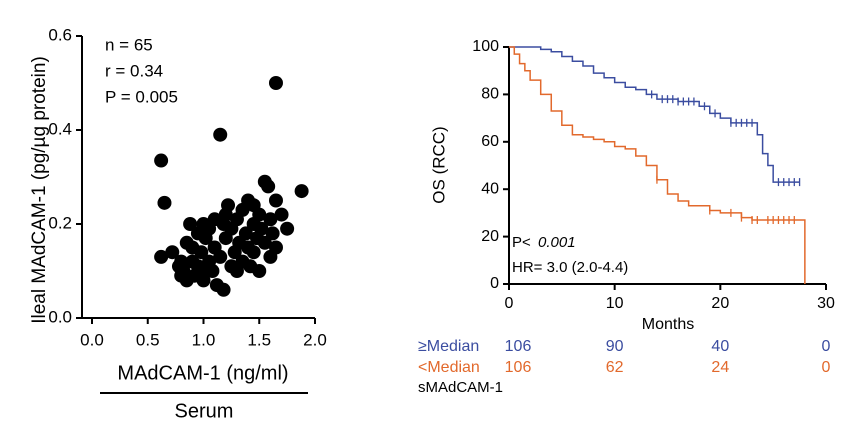  Describe the element at coordinates (615, 303) in the screenshot. I see `x-tick-label: 10` at that location.